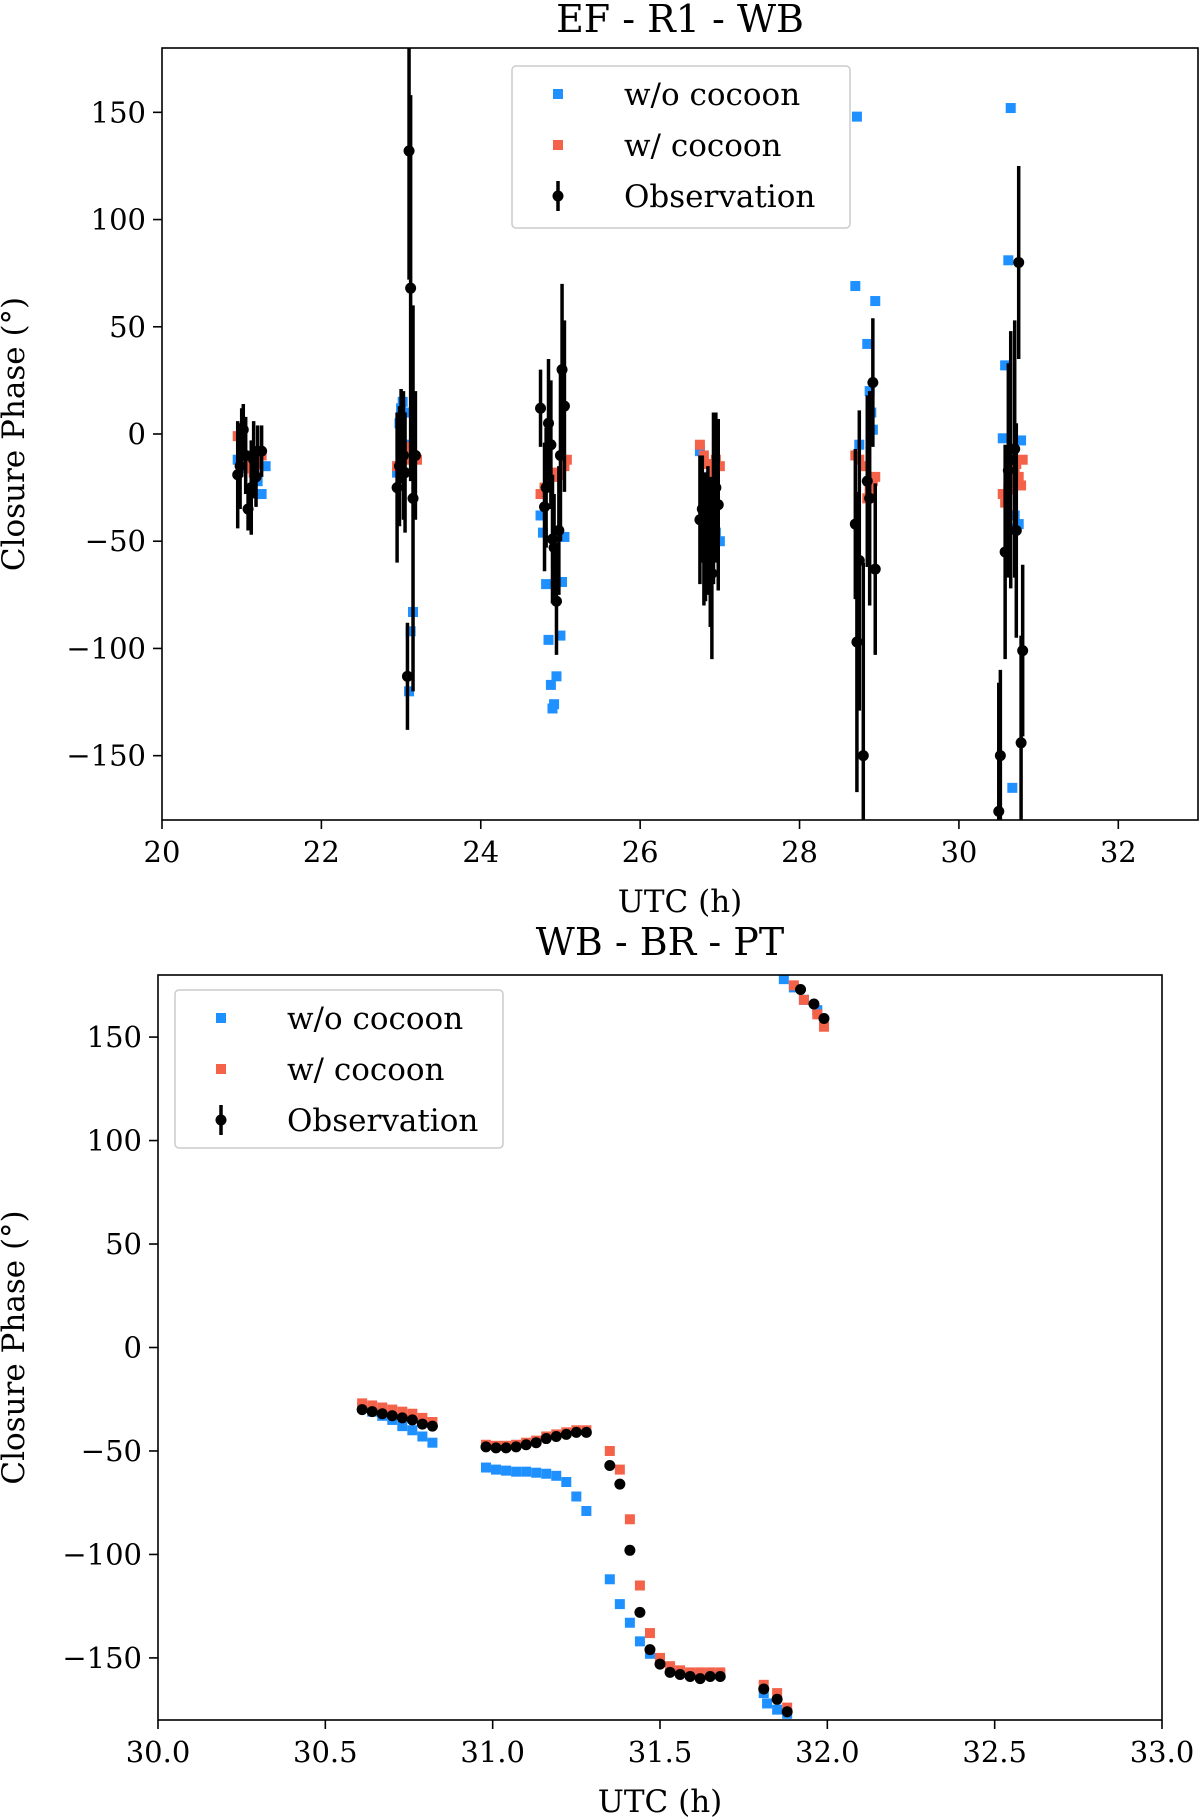 This screenshot has height=1817, width=1200. Describe the element at coordinates (382, 1121) in the screenshot. I see `legend-label-2: Observation` at that location.